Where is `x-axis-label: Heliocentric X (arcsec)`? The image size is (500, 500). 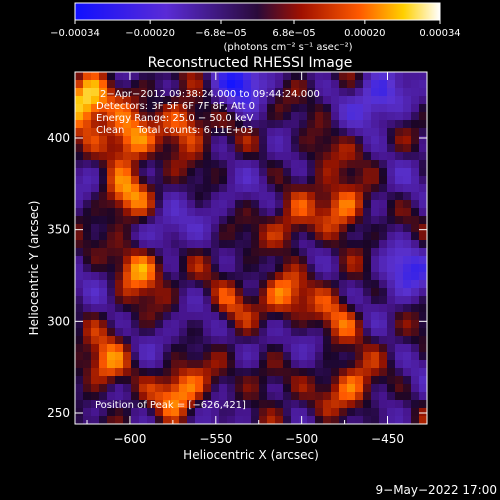
x-axis-label: Heliocentric X (arcsec) is located at coordinates (251, 455).